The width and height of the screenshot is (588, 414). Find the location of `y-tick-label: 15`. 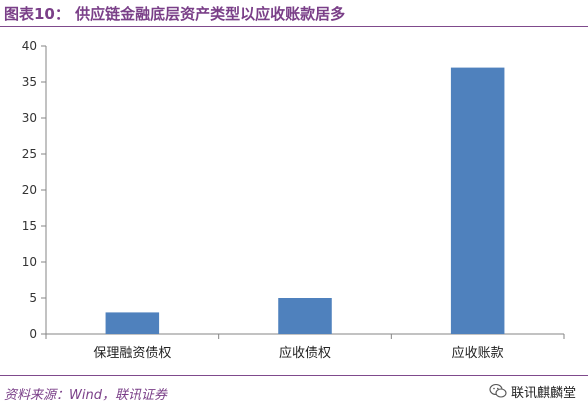

y-tick-label: 15 is located at coordinates (29, 226).